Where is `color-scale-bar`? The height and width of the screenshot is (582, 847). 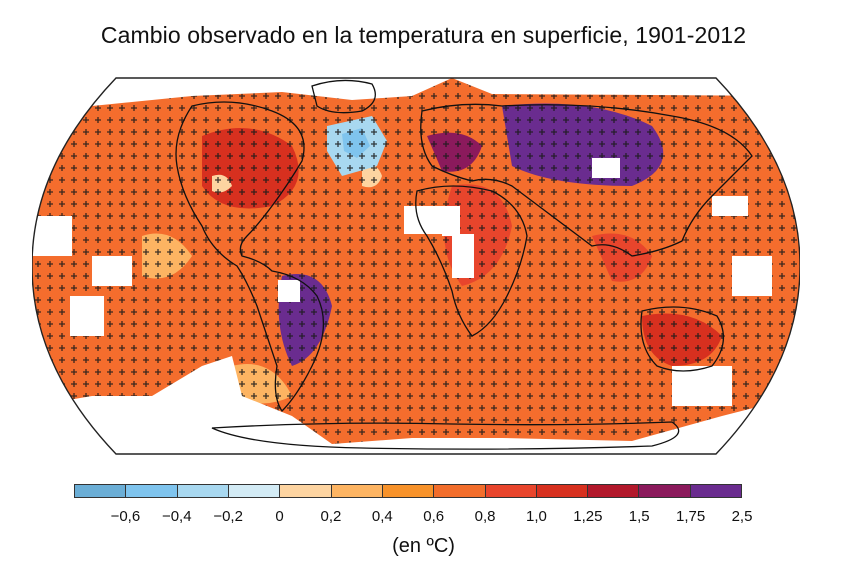 color-scale-bar is located at coordinates (408, 491).